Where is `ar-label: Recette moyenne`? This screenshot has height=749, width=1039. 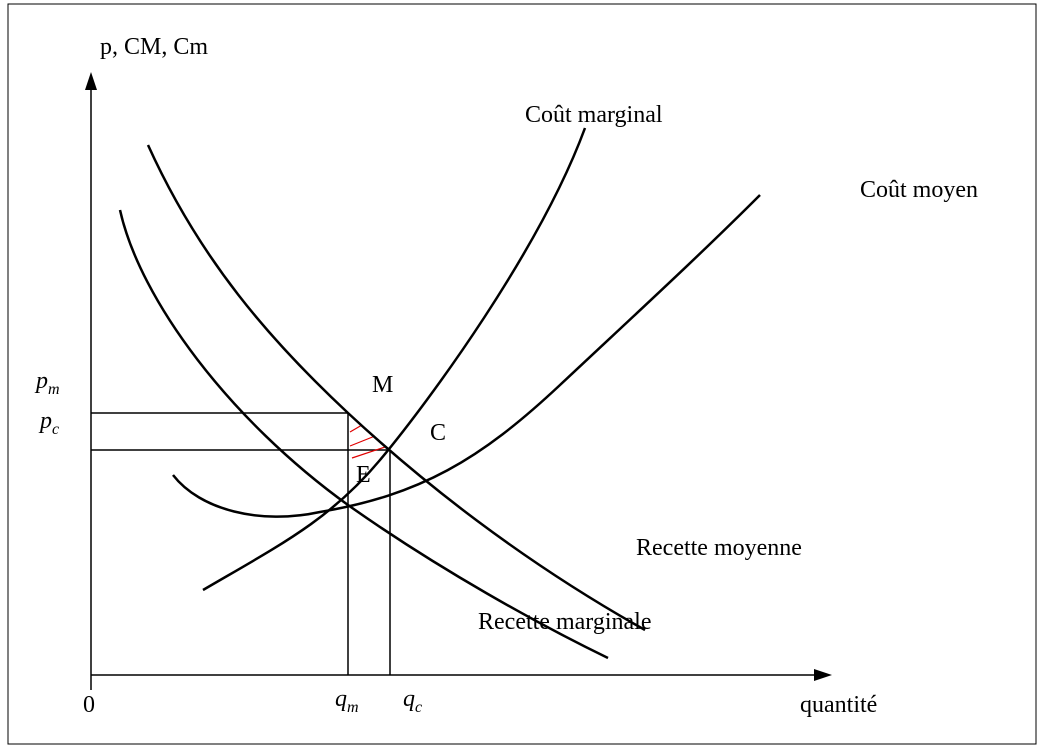
ar-label: Recette moyenne is located at coordinates (719, 548).